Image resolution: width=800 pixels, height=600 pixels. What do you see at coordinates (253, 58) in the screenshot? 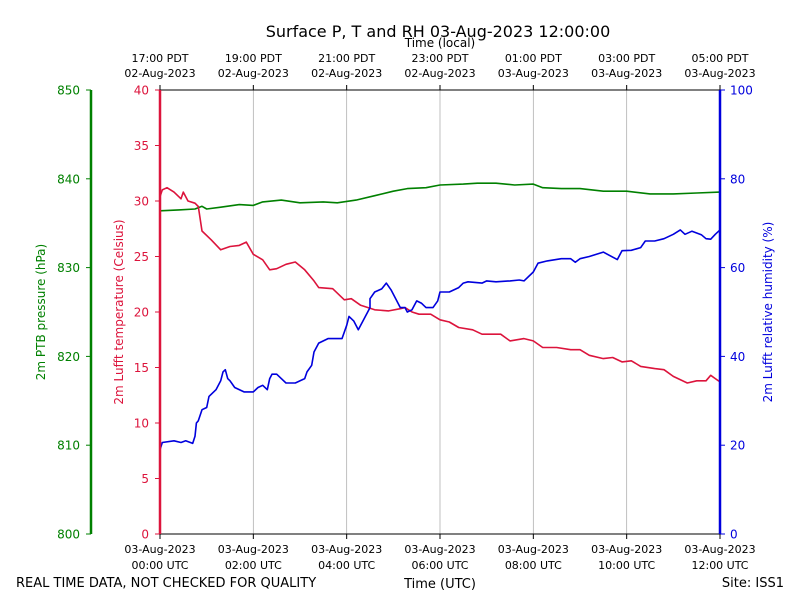
I see `local-tick-time: 19:00 PDT` at bounding box center [253, 58].